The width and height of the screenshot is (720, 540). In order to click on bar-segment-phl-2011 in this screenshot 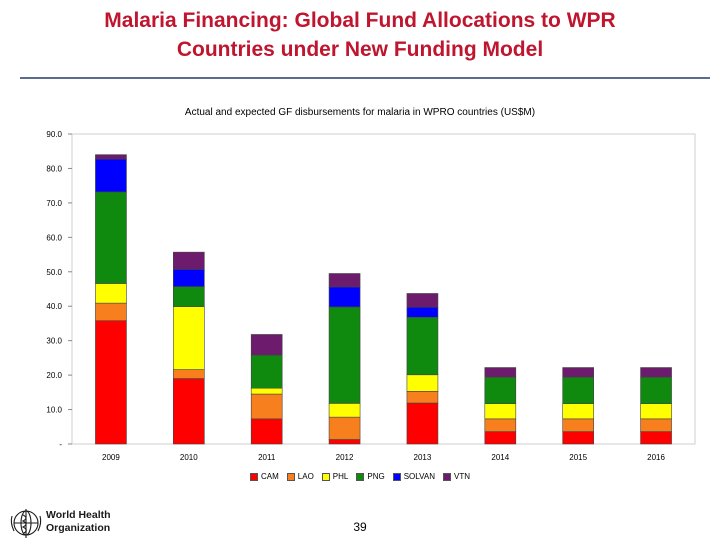, I will do `click(266, 391)`.